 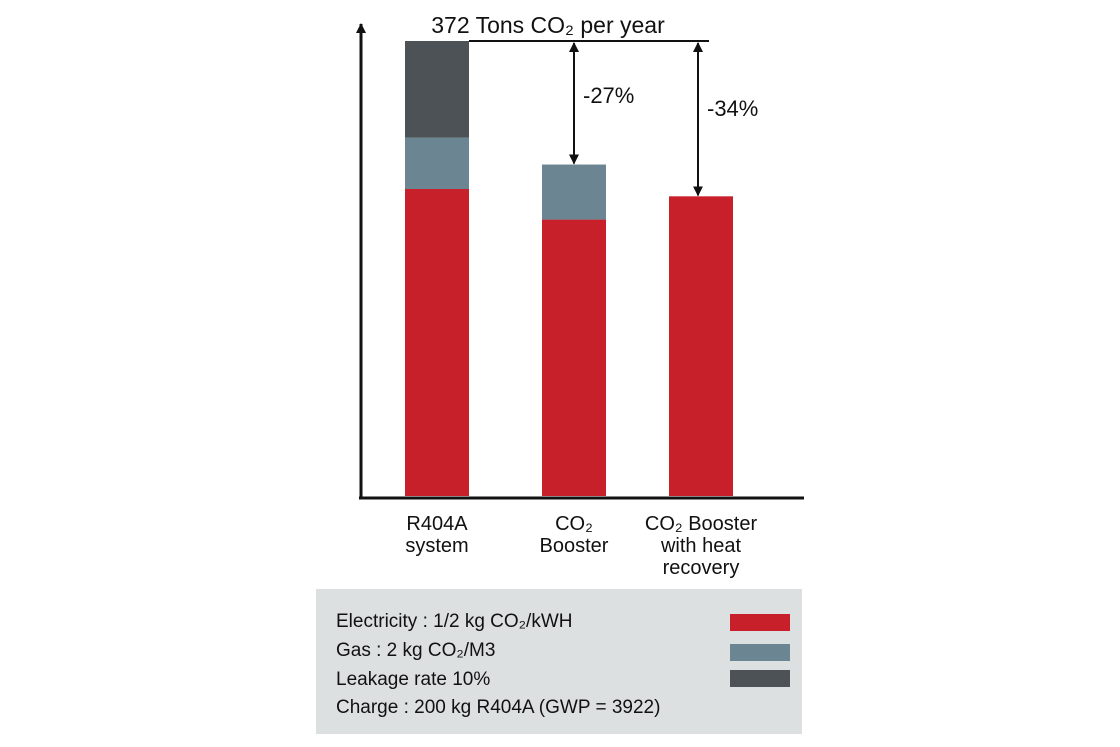 I want to click on x-tick-label-1: R404A system, so click(x=436, y=535).